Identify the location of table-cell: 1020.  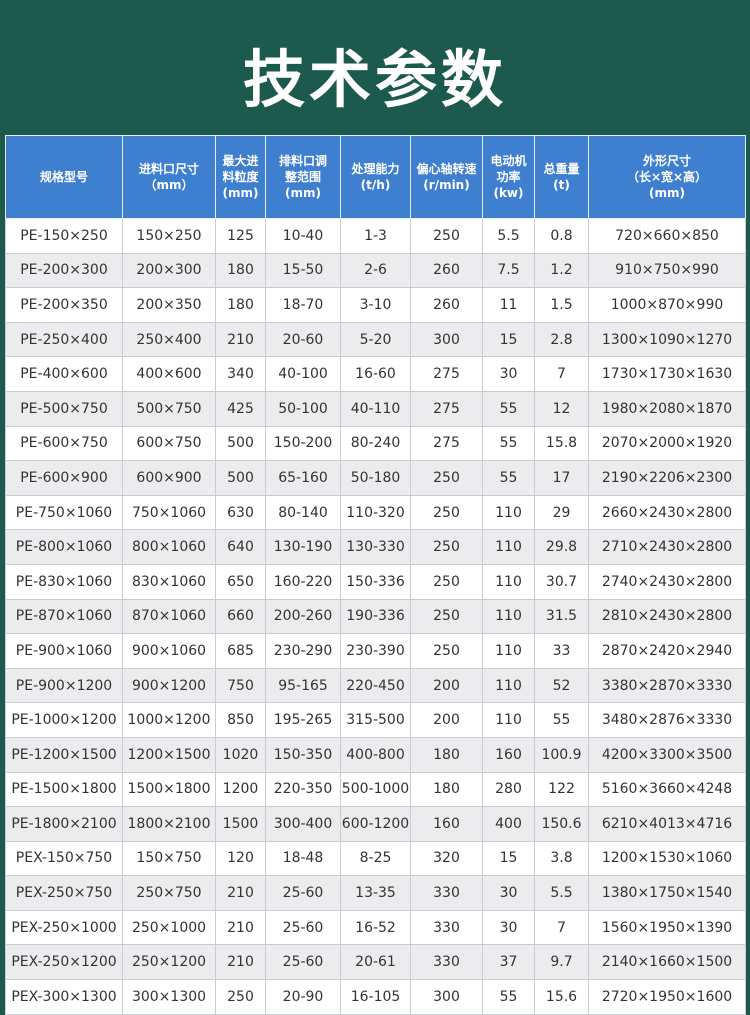
(240, 754).